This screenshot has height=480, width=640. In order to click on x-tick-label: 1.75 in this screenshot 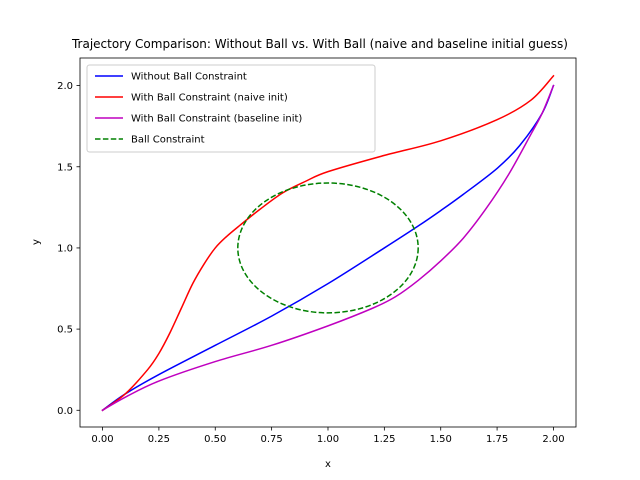, I will do `click(497, 439)`.